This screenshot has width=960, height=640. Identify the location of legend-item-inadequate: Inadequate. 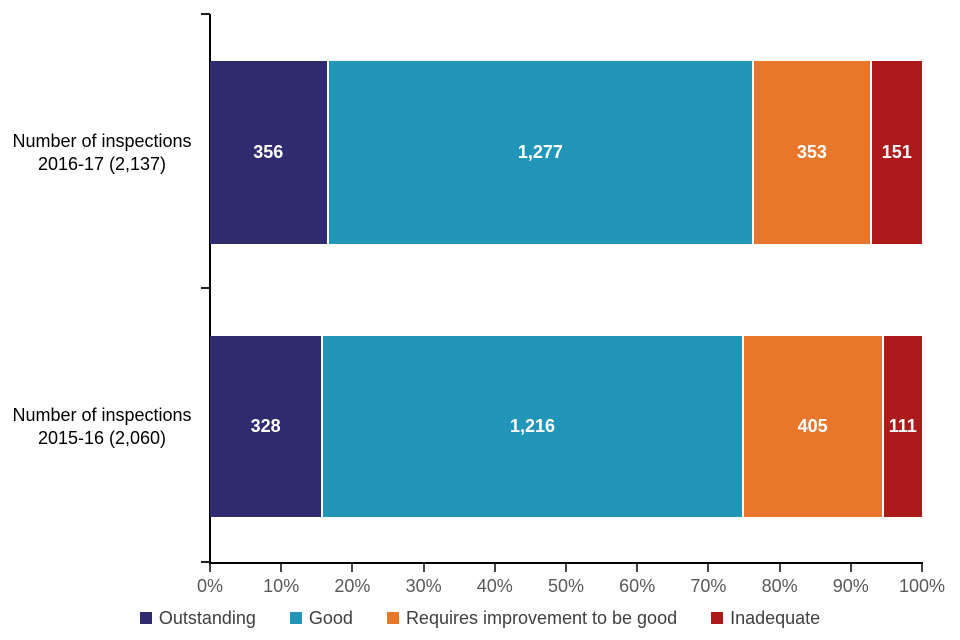
(765, 618).